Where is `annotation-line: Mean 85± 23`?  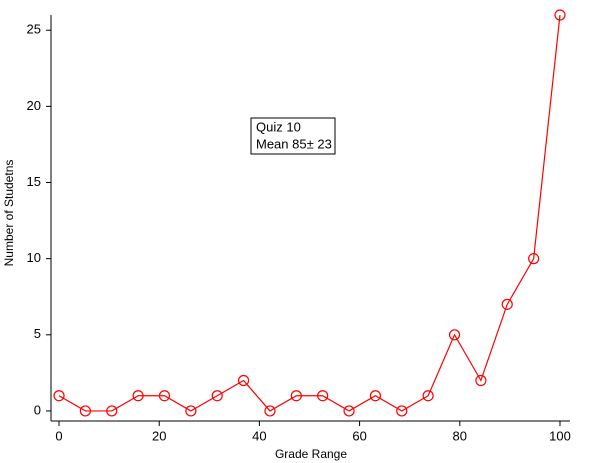
annotation-line: Mean 85± 23 is located at coordinates (294, 143).